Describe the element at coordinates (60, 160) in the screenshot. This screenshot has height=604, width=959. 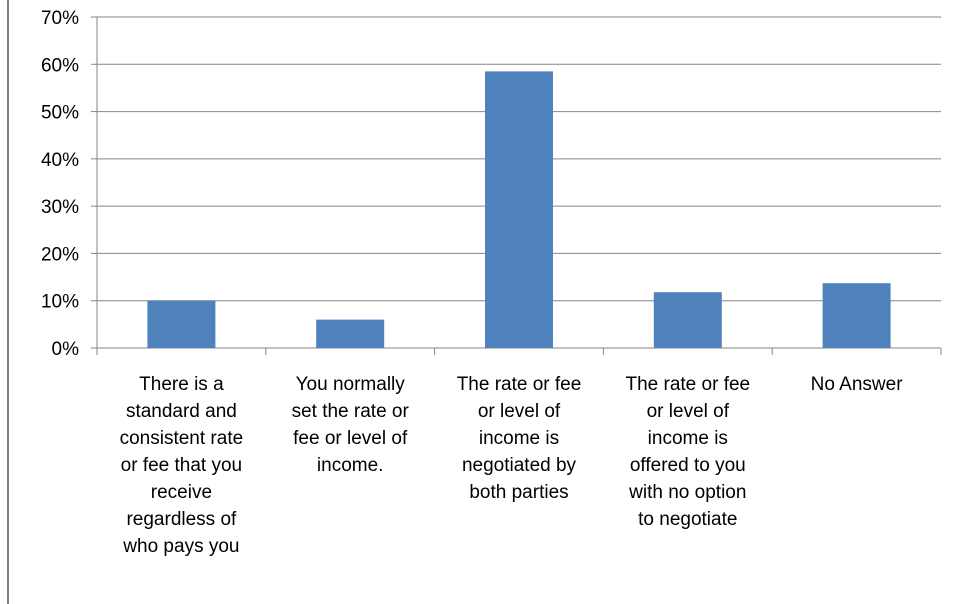
I see `y-tick-label: 40%` at that location.